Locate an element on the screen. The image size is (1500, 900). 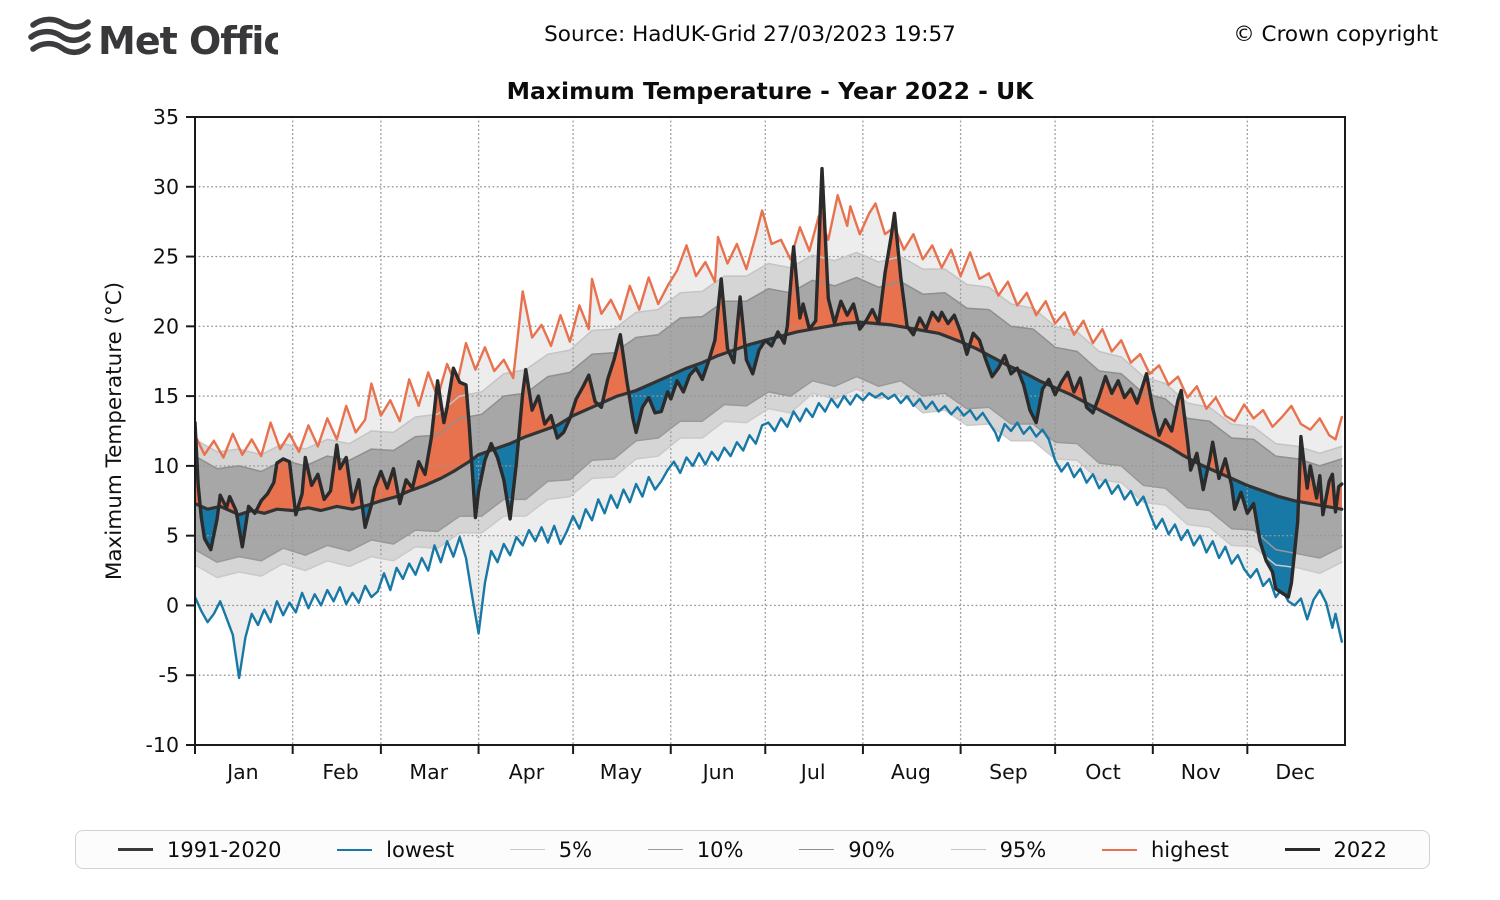
x-tick-label: Feb is located at coordinates (340, 772).